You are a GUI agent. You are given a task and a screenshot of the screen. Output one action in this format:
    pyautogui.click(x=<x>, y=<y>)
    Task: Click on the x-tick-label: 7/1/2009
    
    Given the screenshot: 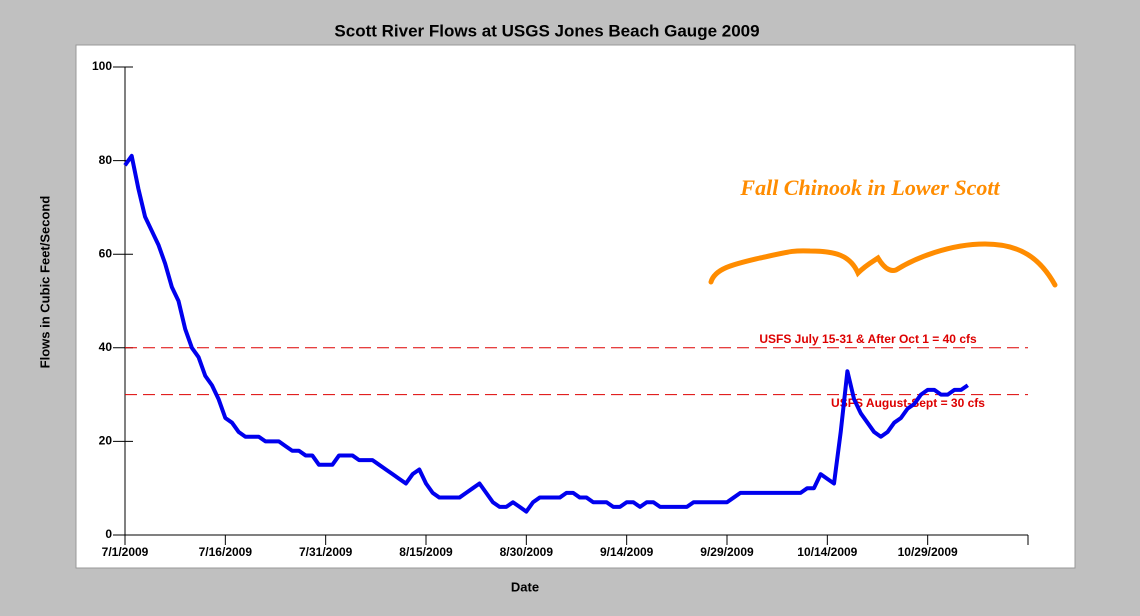 What is the action you would take?
    pyautogui.click(x=125, y=552)
    